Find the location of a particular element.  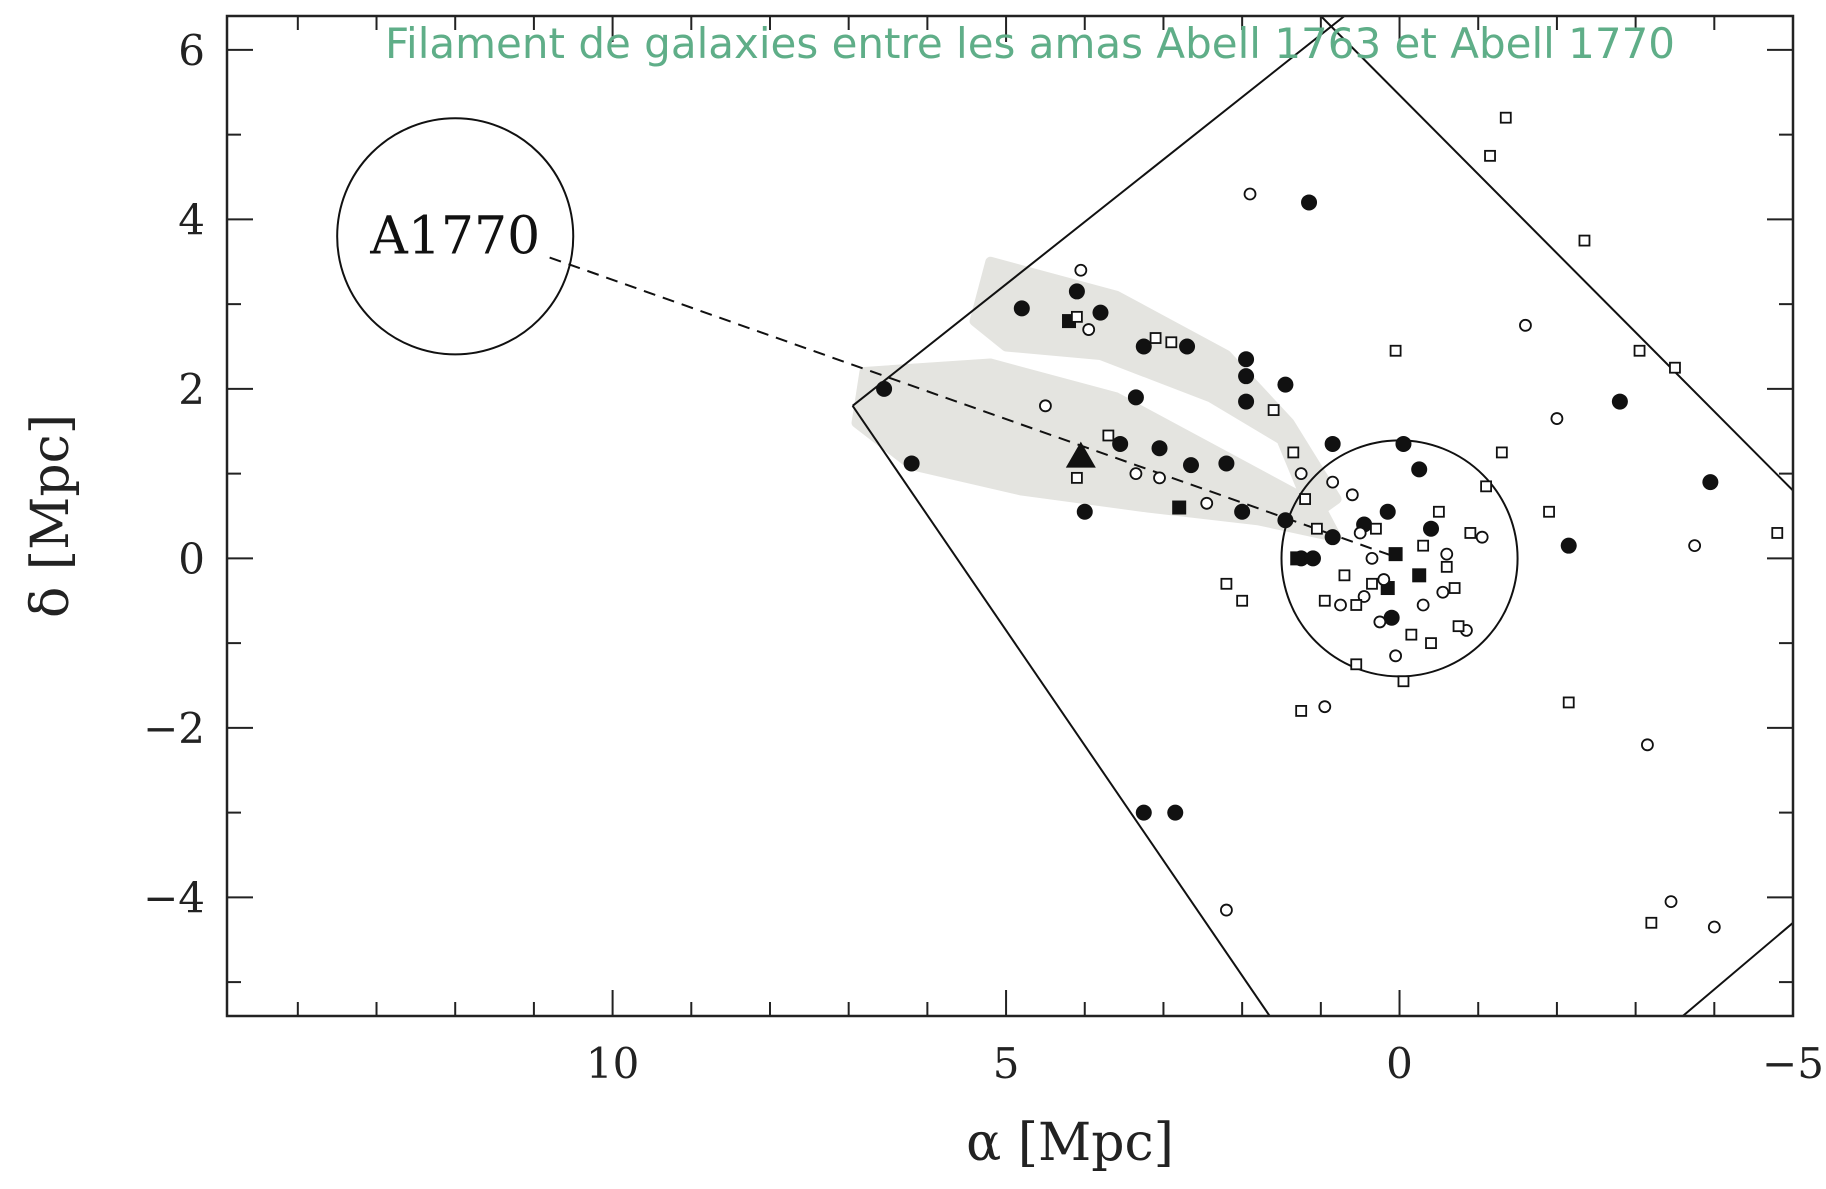

x-axis-title: α [Mpc] is located at coordinates (1070, 1143).